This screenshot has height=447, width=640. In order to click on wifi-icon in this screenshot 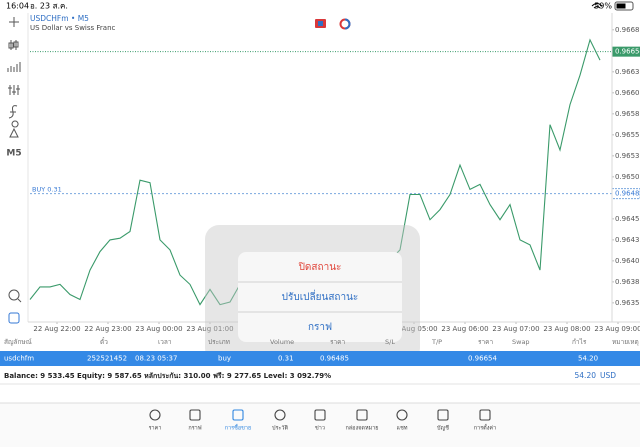, I will do `click(597, 6)`.